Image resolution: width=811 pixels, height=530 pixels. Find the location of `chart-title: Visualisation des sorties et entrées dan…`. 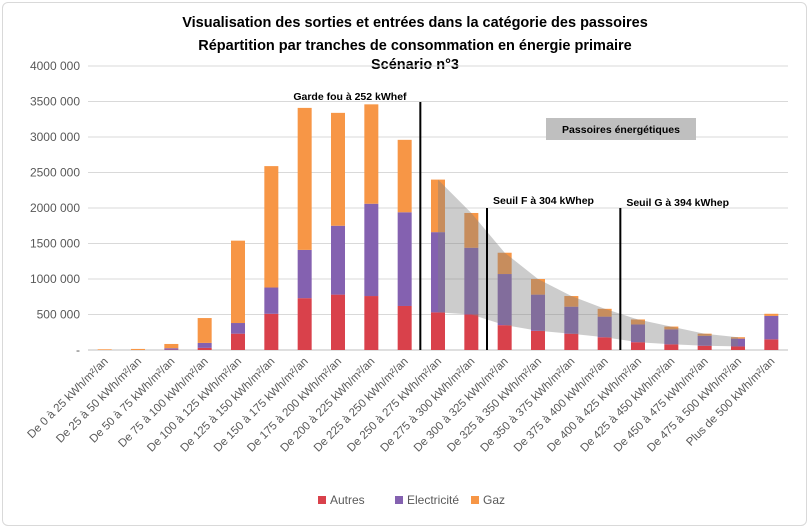

chart-title: Visualisation des sorties et entrées dan… is located at coordinates (415, 44).